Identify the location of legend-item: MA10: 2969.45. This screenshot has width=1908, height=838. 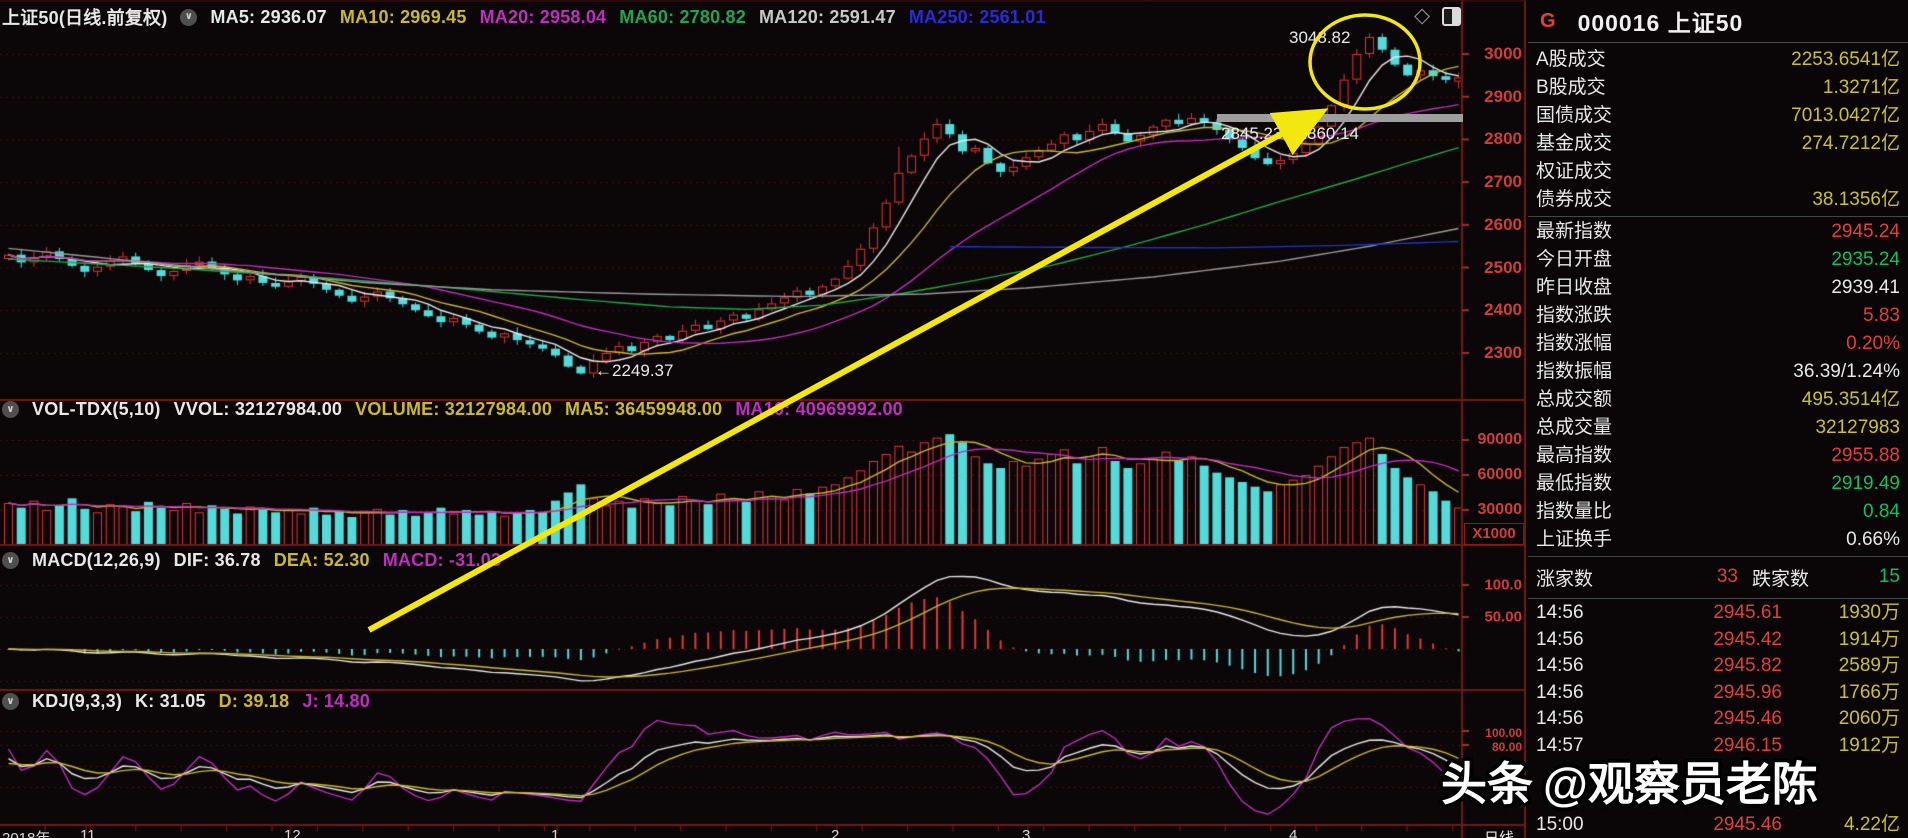
(403, 16).